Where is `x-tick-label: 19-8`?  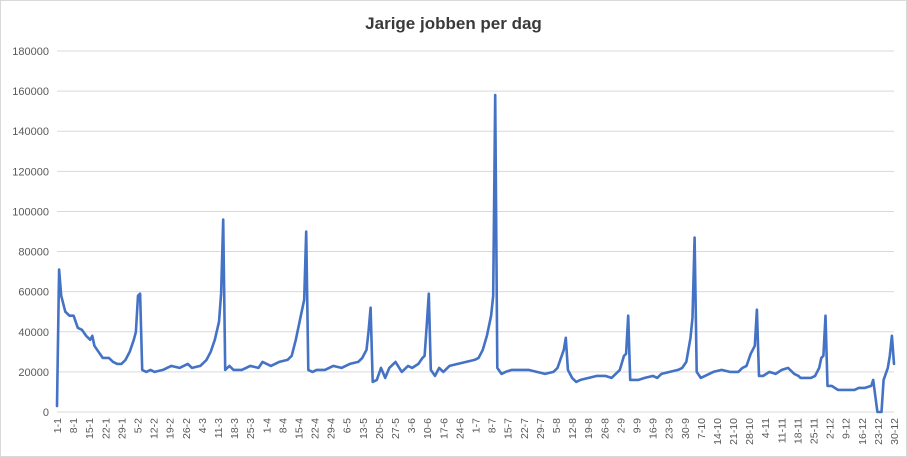 x-tick-label: 19-8 is located at coordinates (589, 428).